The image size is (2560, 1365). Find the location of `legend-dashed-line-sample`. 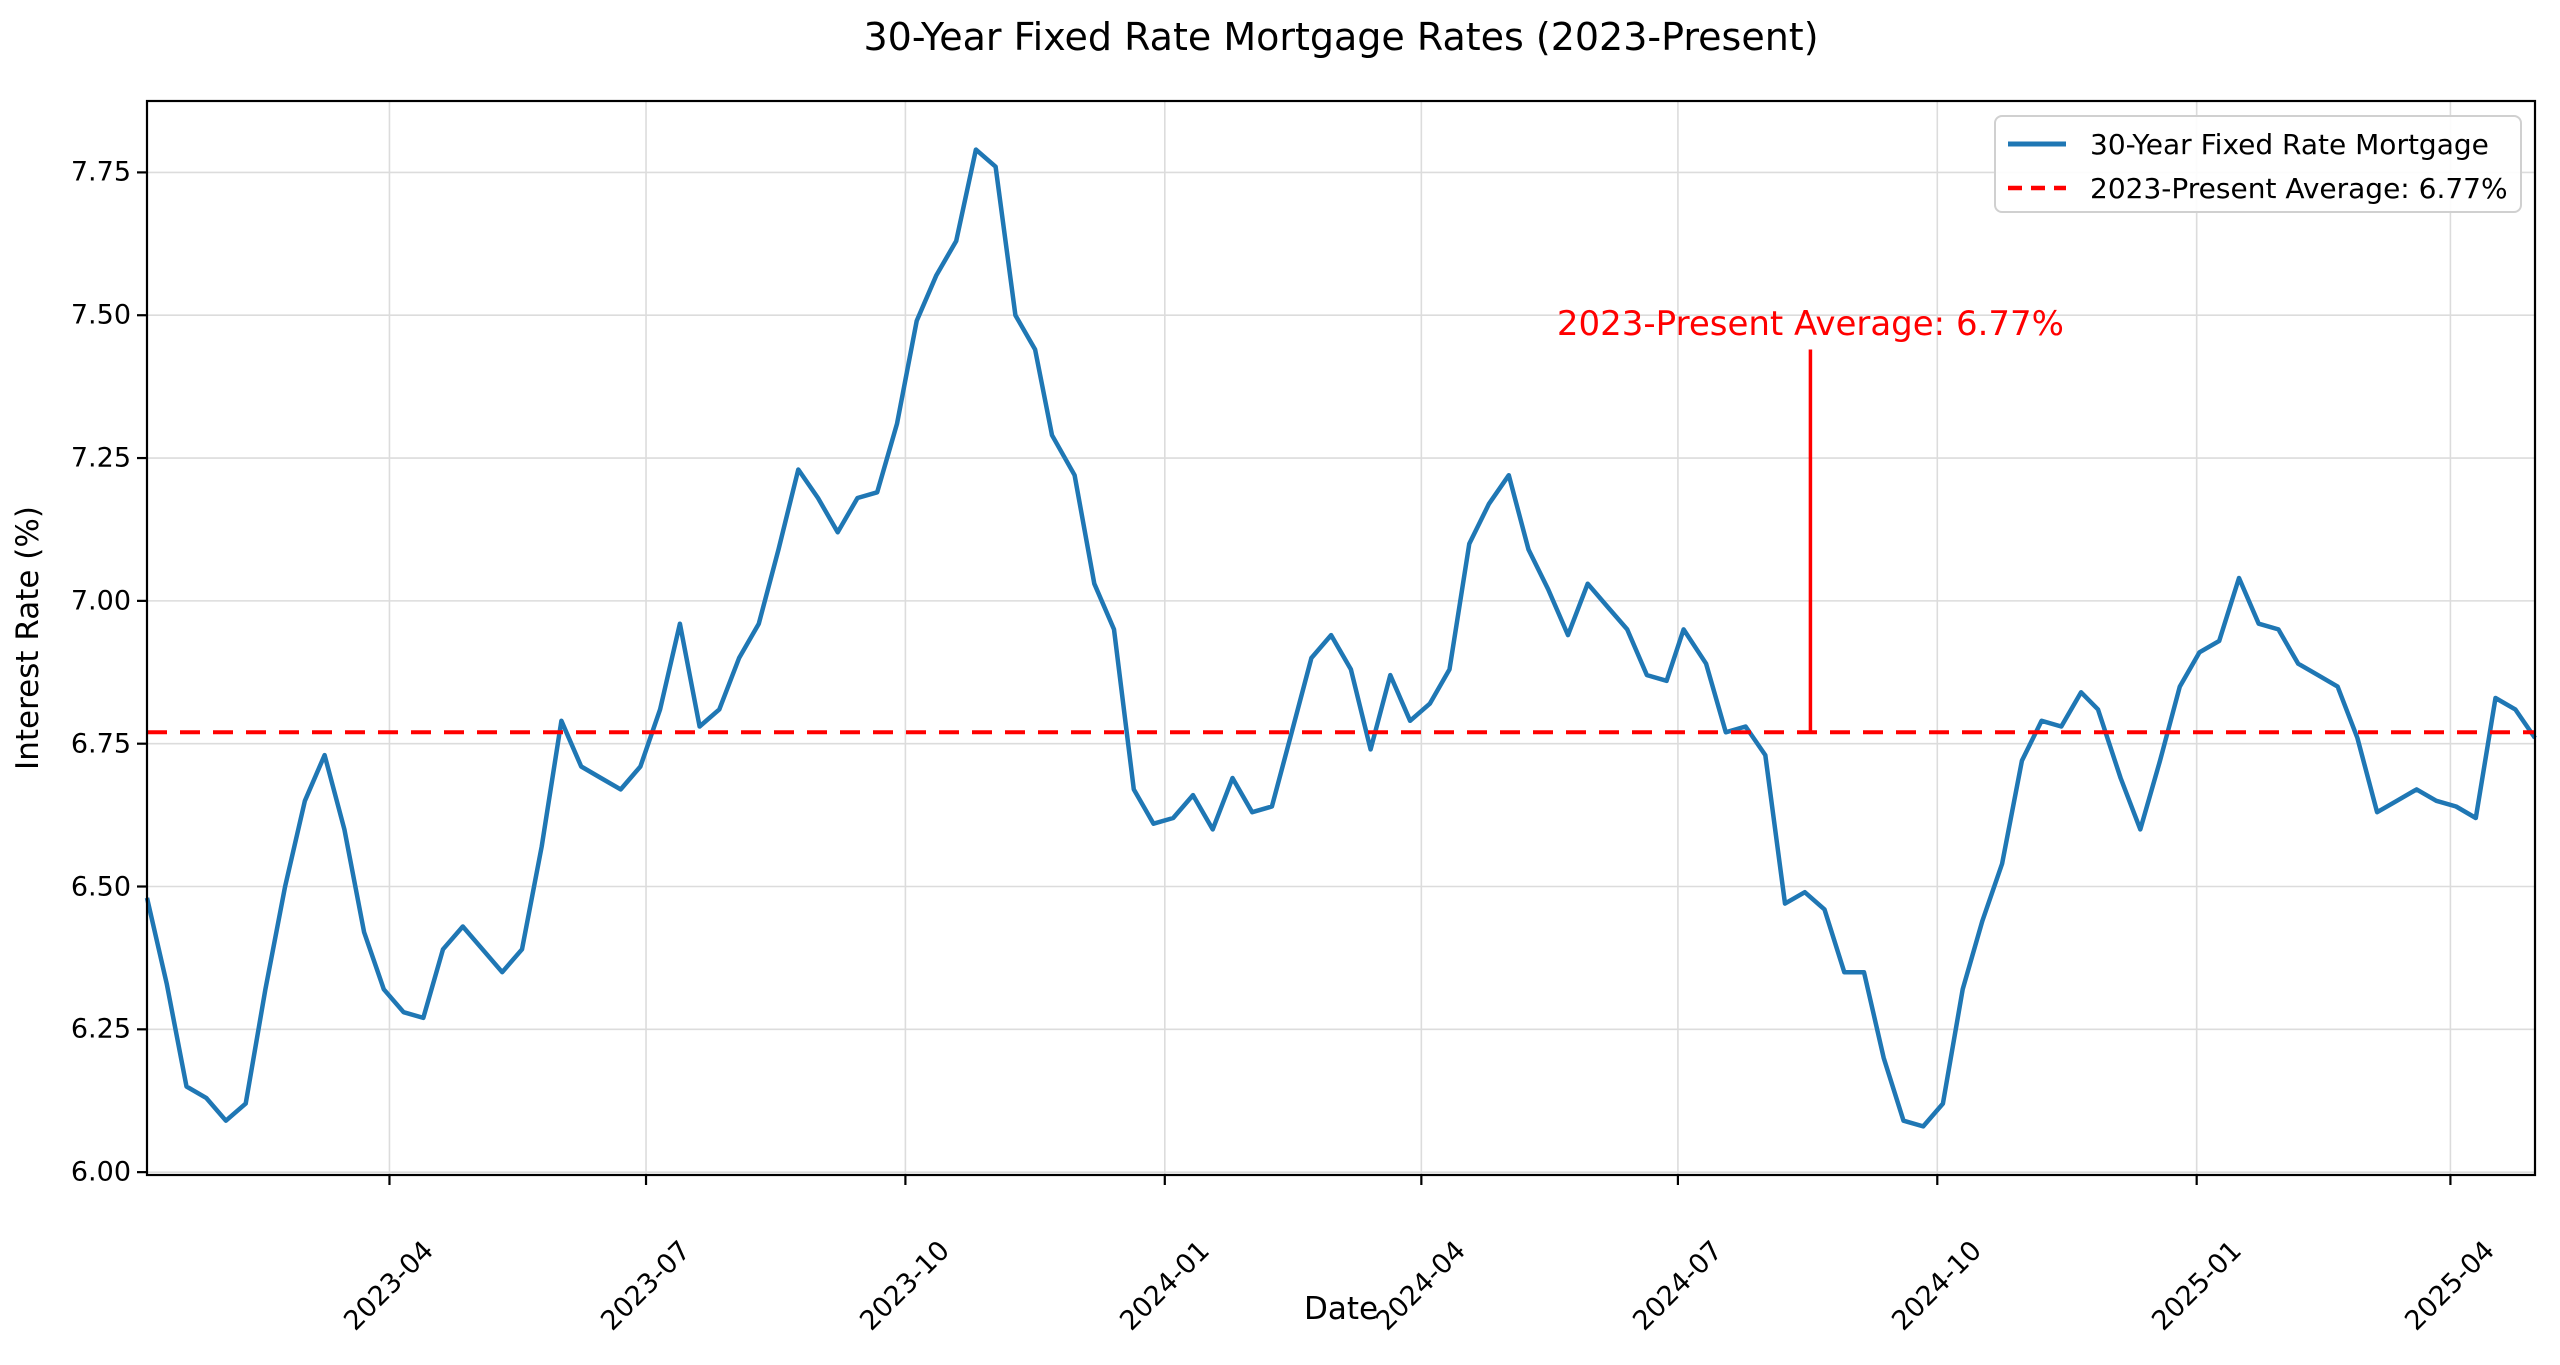

legend-dashed-line-sample is located at coordinates (2037, 188).